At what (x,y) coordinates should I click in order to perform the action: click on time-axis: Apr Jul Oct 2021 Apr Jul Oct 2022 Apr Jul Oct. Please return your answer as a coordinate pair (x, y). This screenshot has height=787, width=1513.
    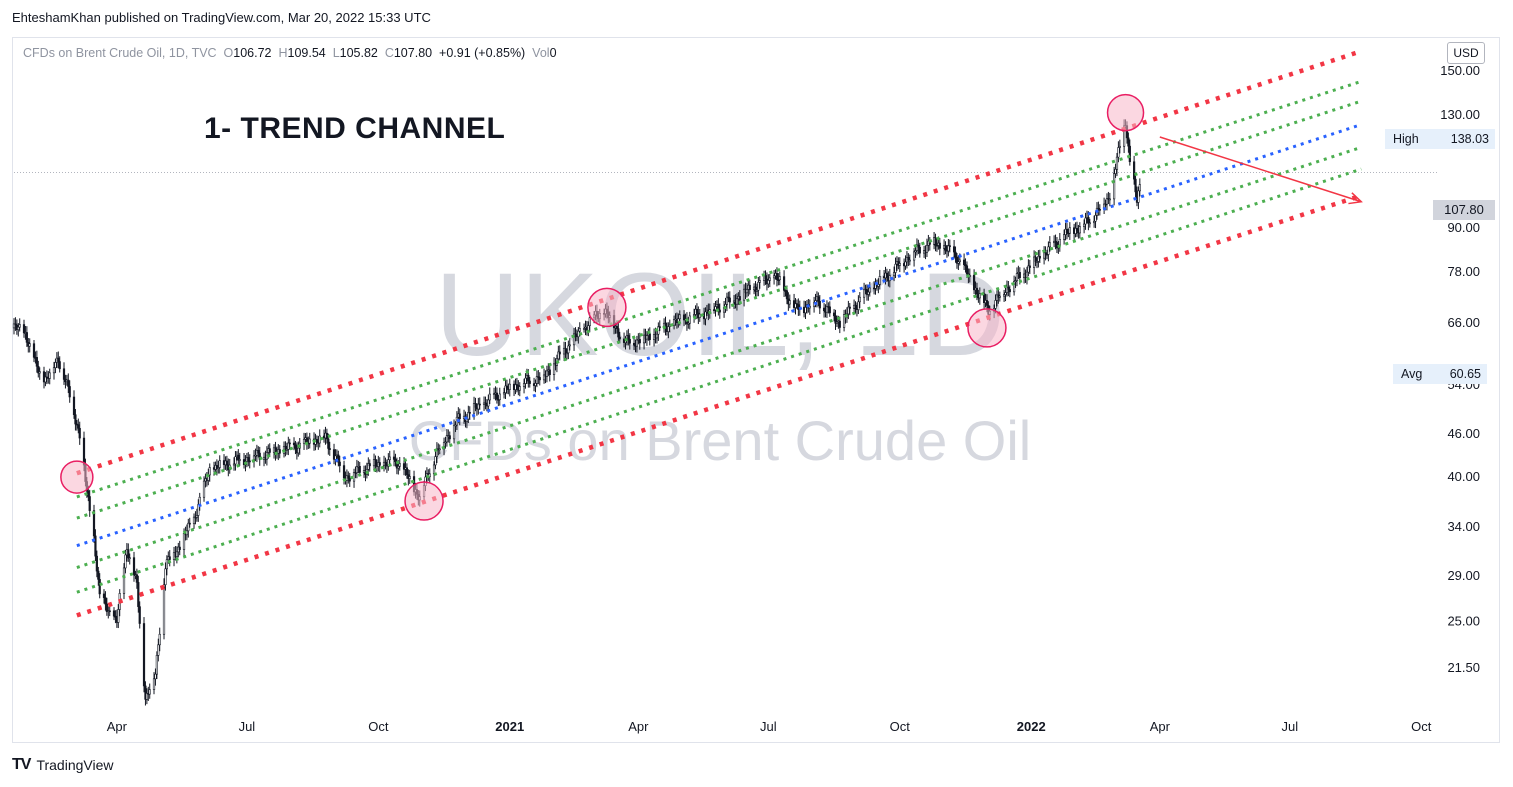
    Looking at the image, I should click on (769, 726).